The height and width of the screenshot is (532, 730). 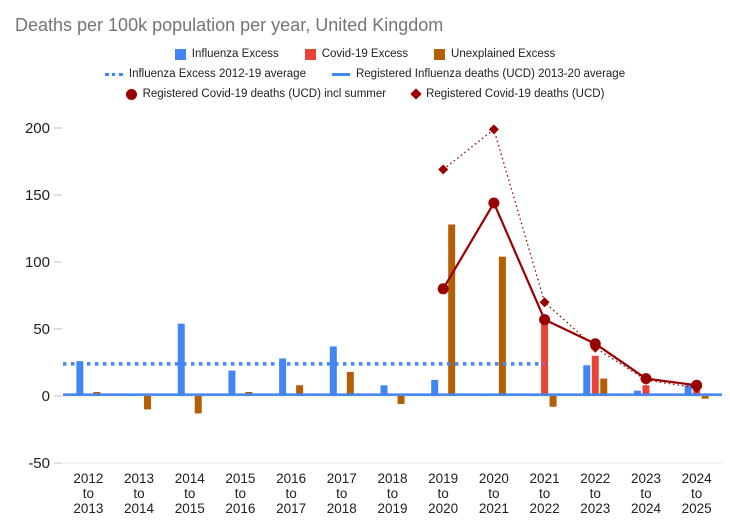 What do you see at coordinates (131, 94) in the screenshot?
I see `legend-swatch-circle-icon` at bounding box center [131, 94].